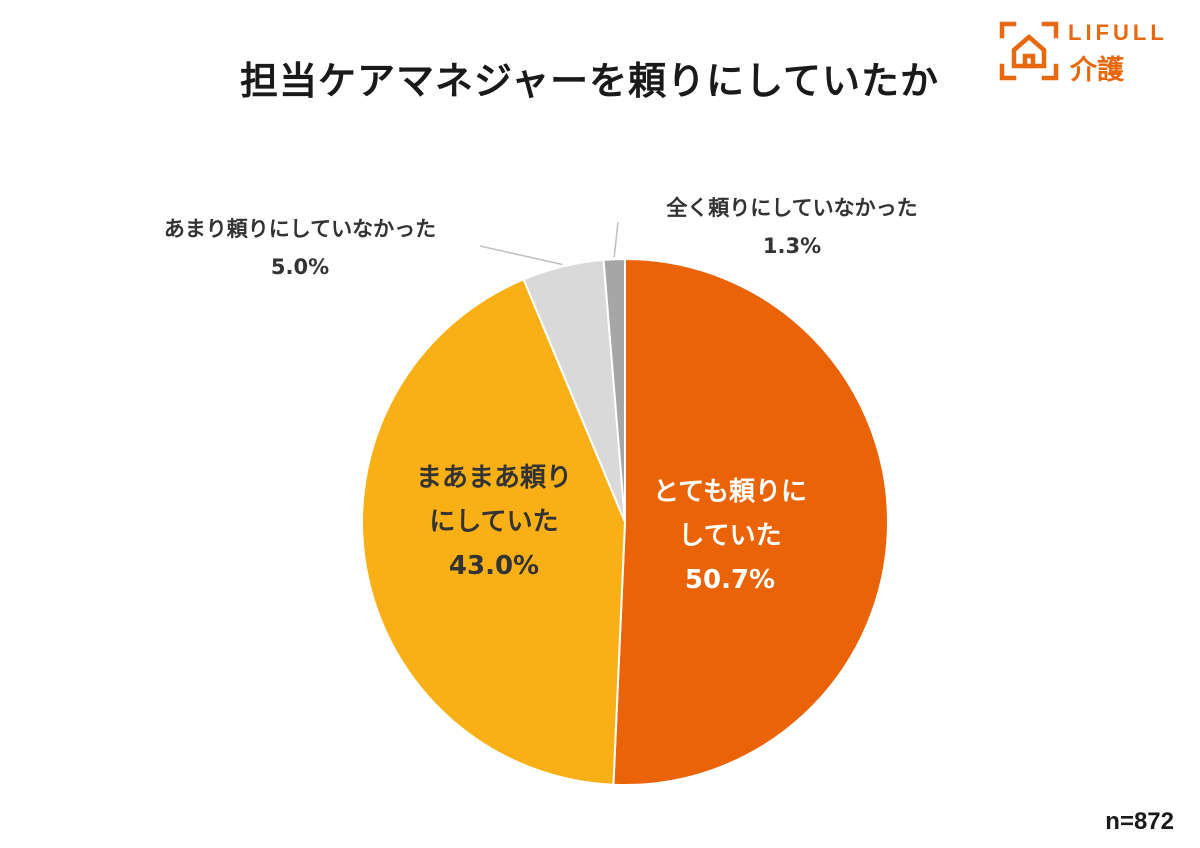 The width and height of the screenshot is (1200, 848). Describe the element at coordinates (792, 246) in the screenshot. I see `slice-value-label: 1.3%` at that location.